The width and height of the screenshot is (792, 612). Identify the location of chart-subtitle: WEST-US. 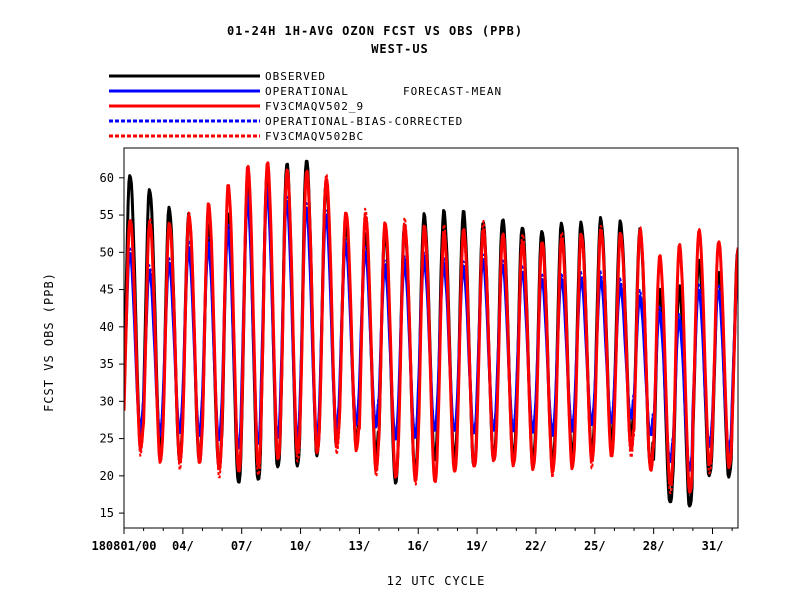
(400, 49).